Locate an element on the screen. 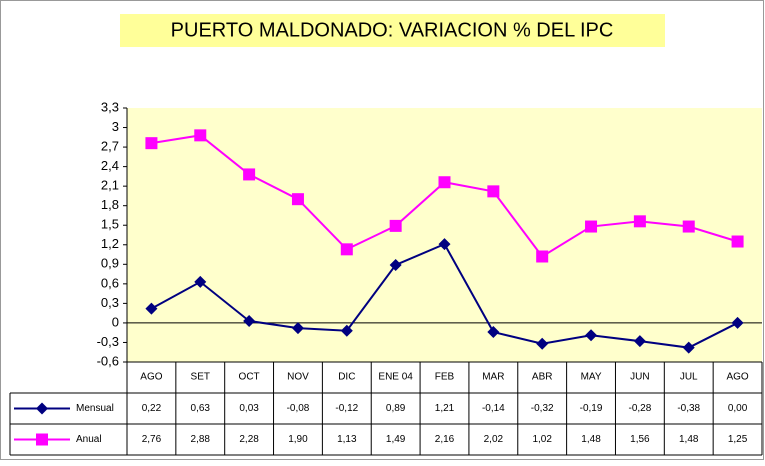 This screenshot has width=765, height=466. table-value: 2,16 is located at coordinates (445, 439).